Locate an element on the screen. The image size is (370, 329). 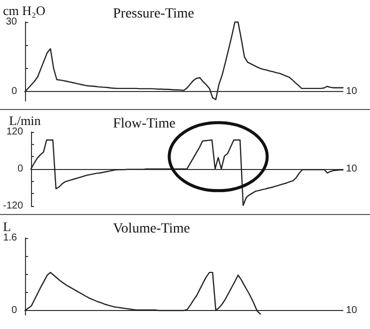
y-tick-label: 30 is located at coordinates (12, 22).